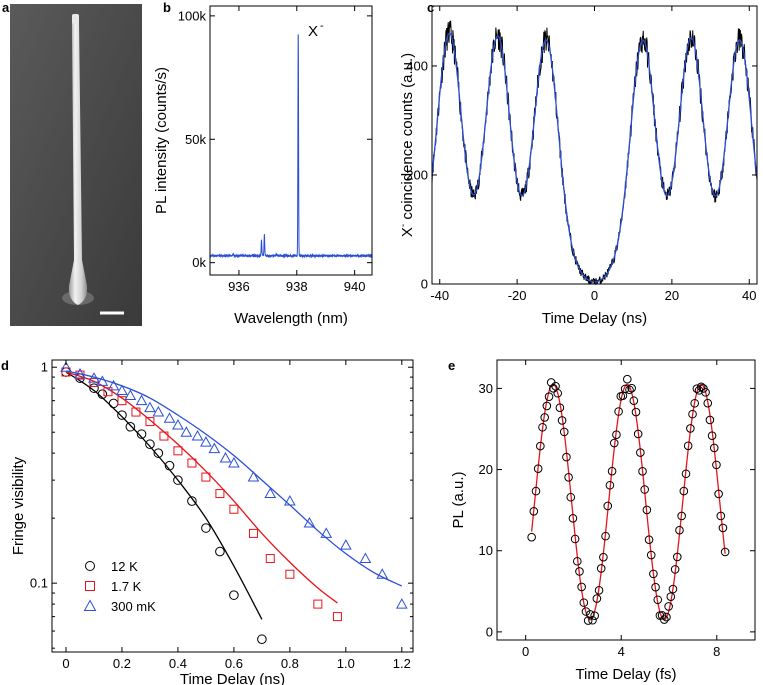 The image size is (763, 685). I want to click on panel-c-xtick-label: 0, so click(594, 295).